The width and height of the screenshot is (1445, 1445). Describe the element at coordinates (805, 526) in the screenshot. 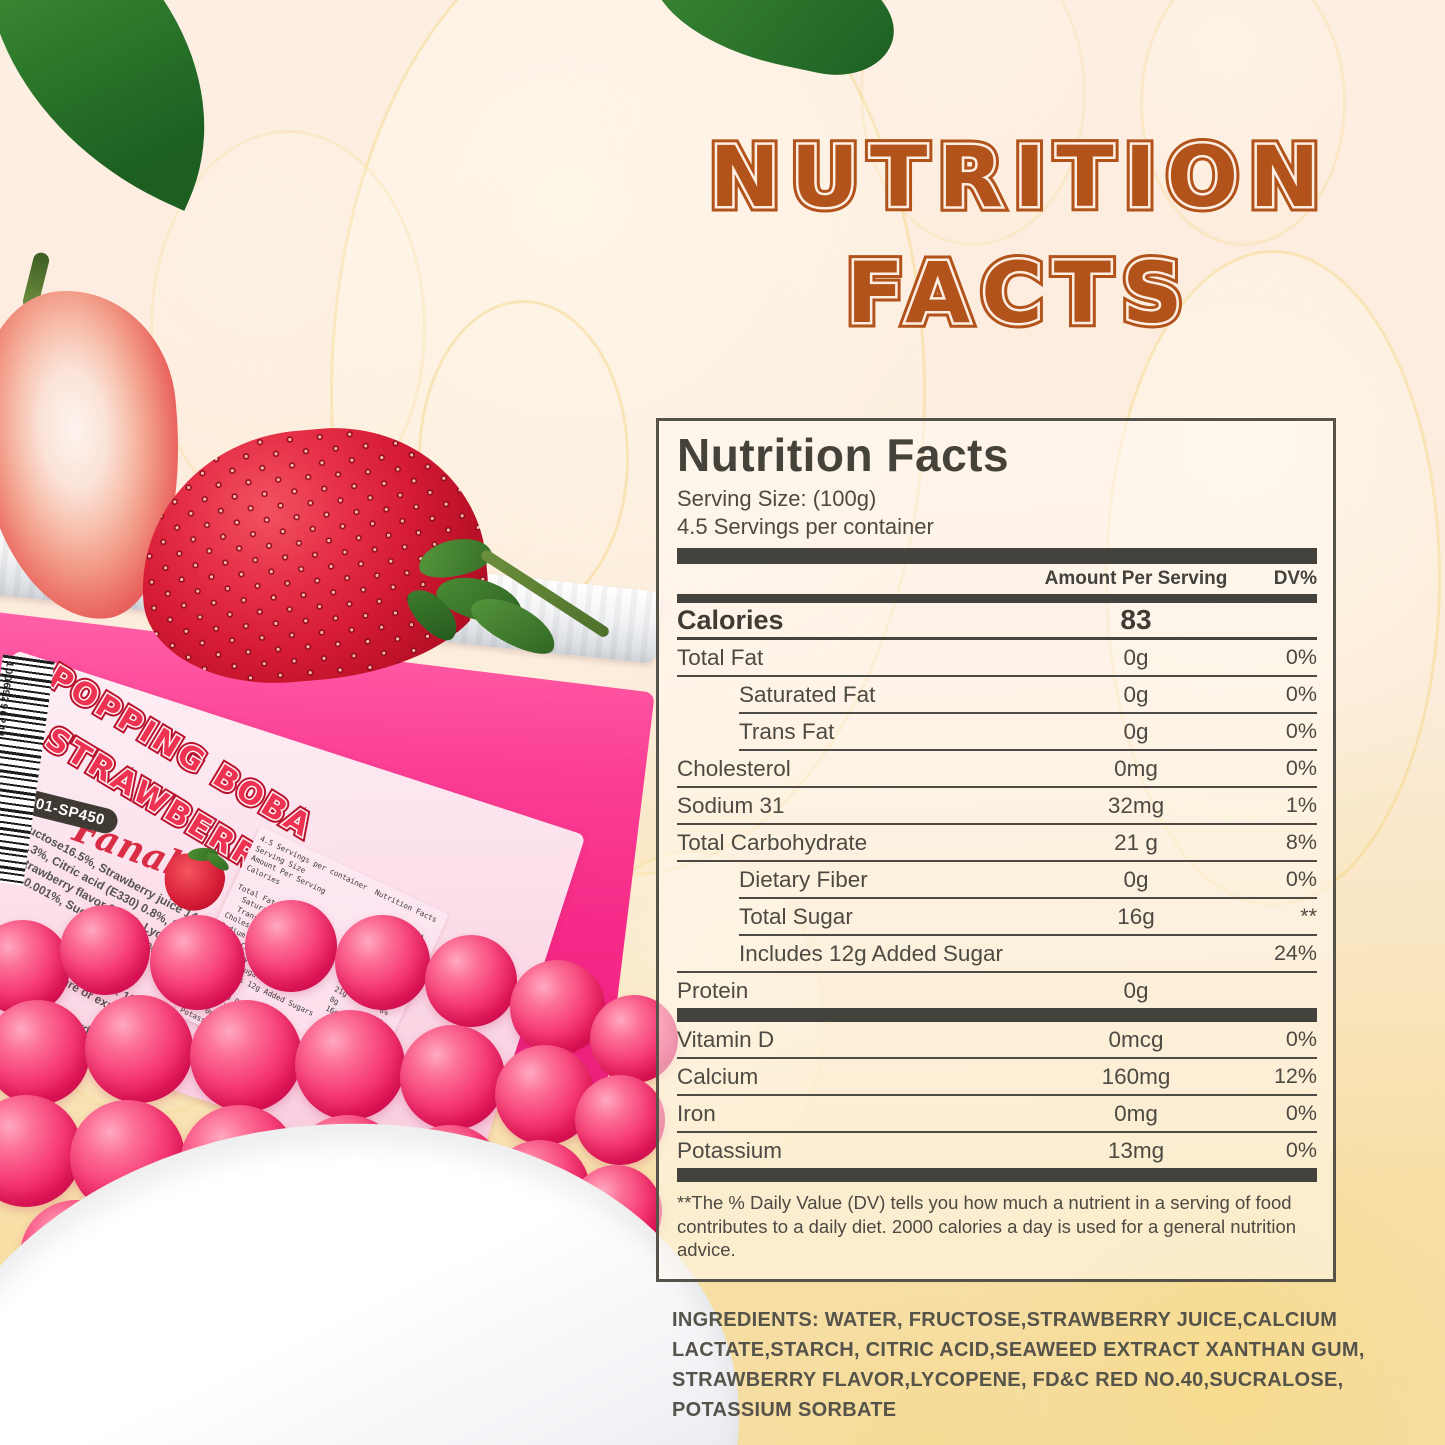

I see `servings-per-container: 4.5 Servings per container` at that location.